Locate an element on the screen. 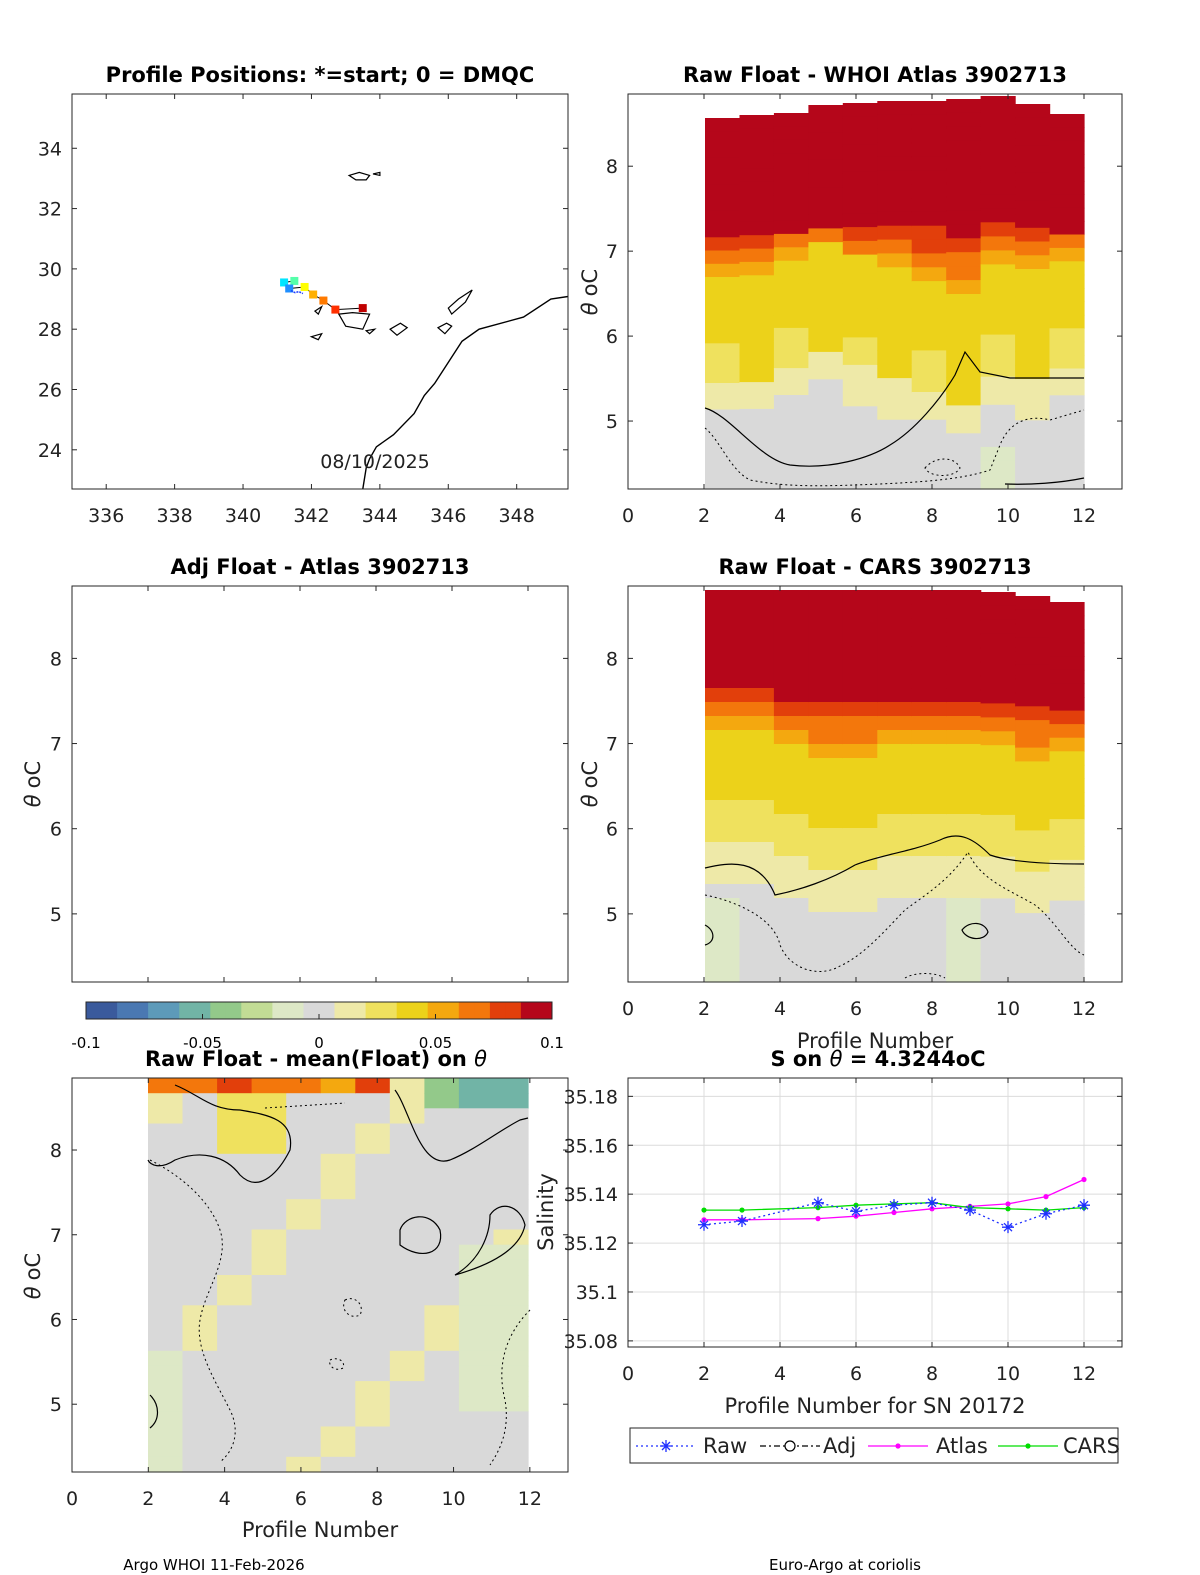 The height and width of the screenshot is (1575, 1200). point-atlas is located at coordinates (818, 1219).